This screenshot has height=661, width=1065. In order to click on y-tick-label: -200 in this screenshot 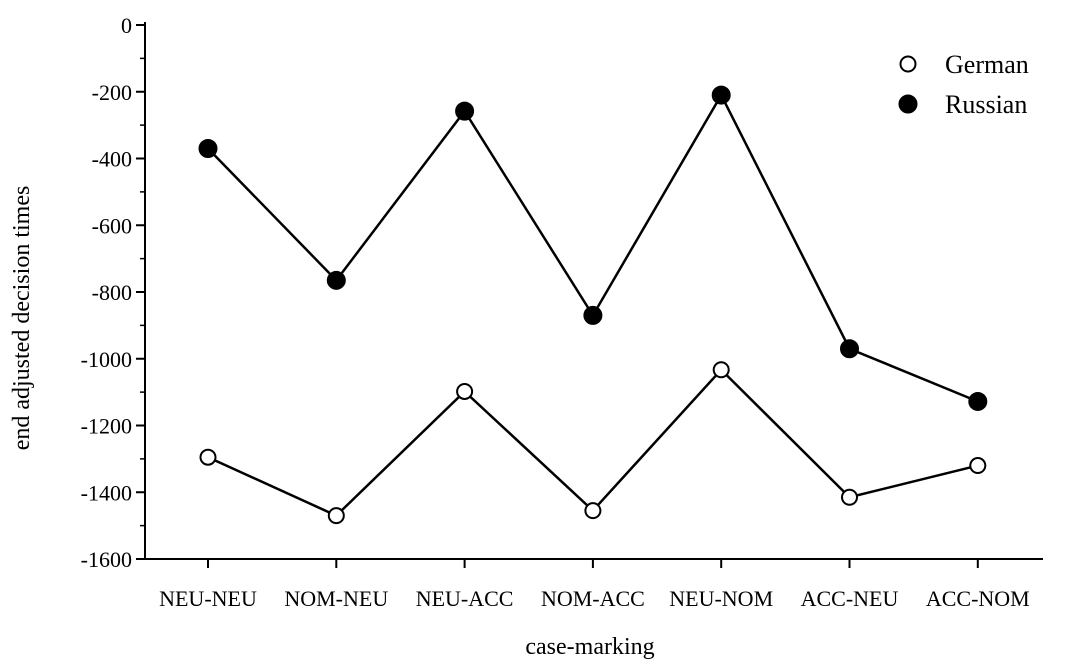, I will do `click(112, 92)`.